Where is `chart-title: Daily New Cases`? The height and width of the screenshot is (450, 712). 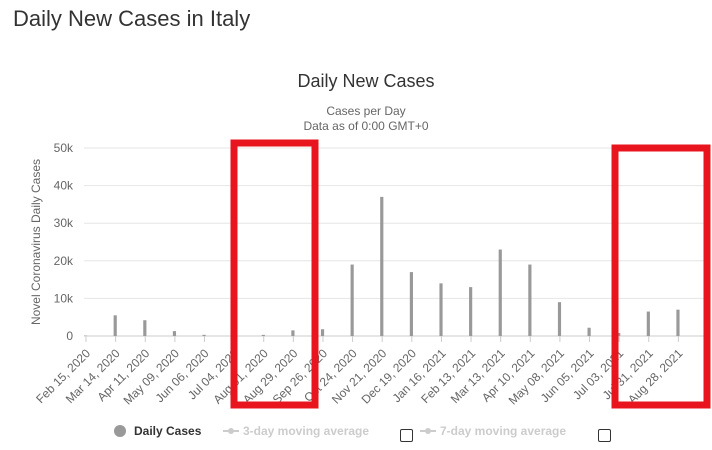
chart-title: Daily New Cases is located at coordinates (365, 81).